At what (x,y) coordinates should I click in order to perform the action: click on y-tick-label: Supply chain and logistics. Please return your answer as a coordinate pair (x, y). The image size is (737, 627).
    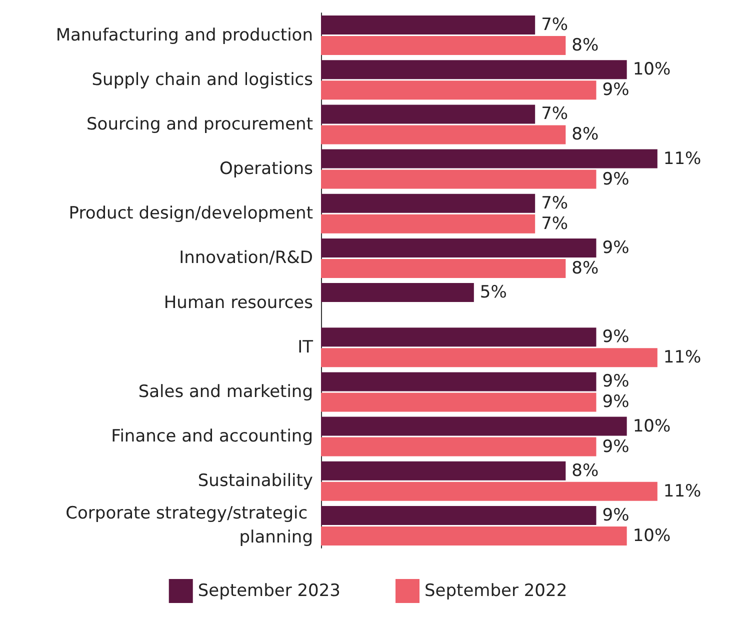
    Looking at the image, I should click on (203, 80).